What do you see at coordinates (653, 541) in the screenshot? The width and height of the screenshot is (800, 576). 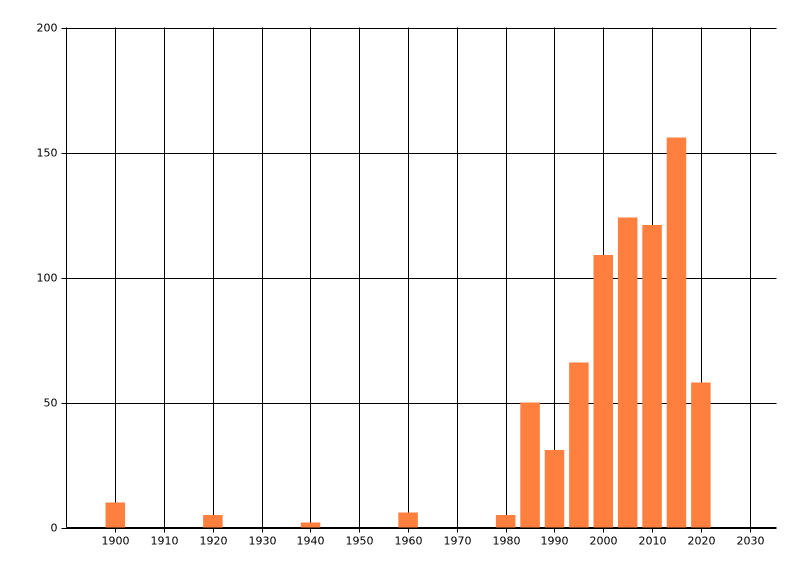 I see `x-tick-label: 2010` at bounding box center [653, 541].